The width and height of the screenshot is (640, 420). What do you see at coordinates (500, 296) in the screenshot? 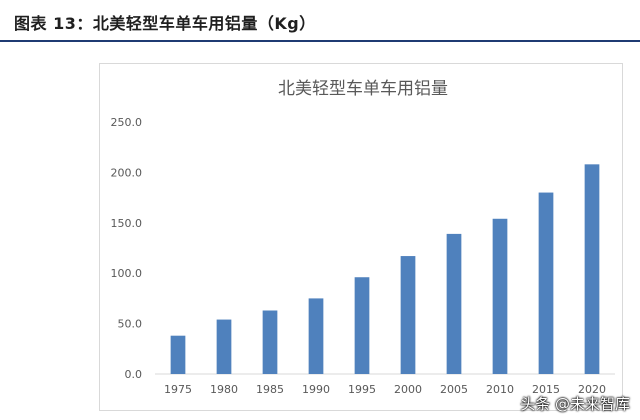
I see `bar-2010` at bounding box center [500, 296].